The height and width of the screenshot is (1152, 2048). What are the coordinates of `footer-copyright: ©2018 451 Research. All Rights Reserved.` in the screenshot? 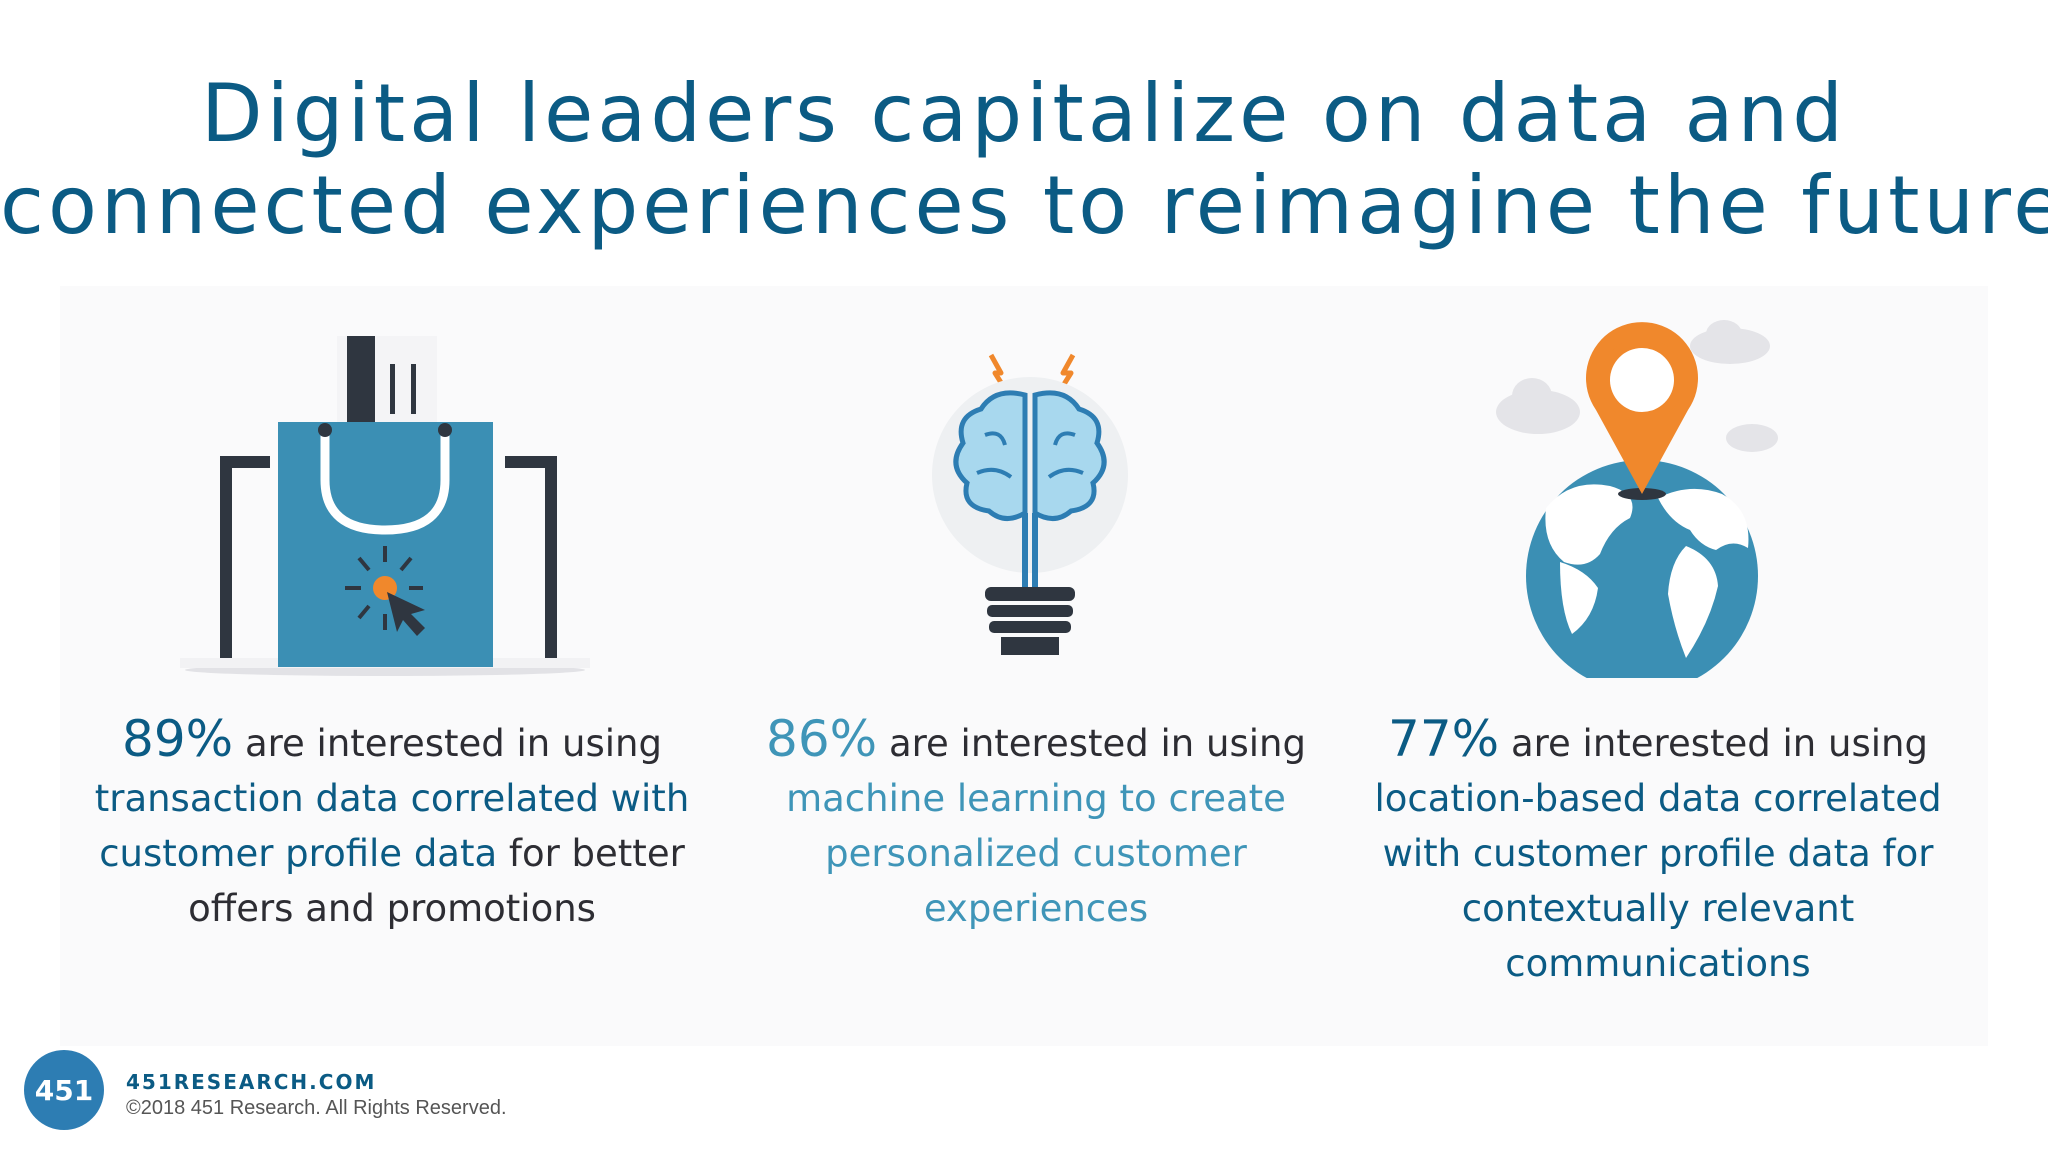 It's located at (316, 1108).